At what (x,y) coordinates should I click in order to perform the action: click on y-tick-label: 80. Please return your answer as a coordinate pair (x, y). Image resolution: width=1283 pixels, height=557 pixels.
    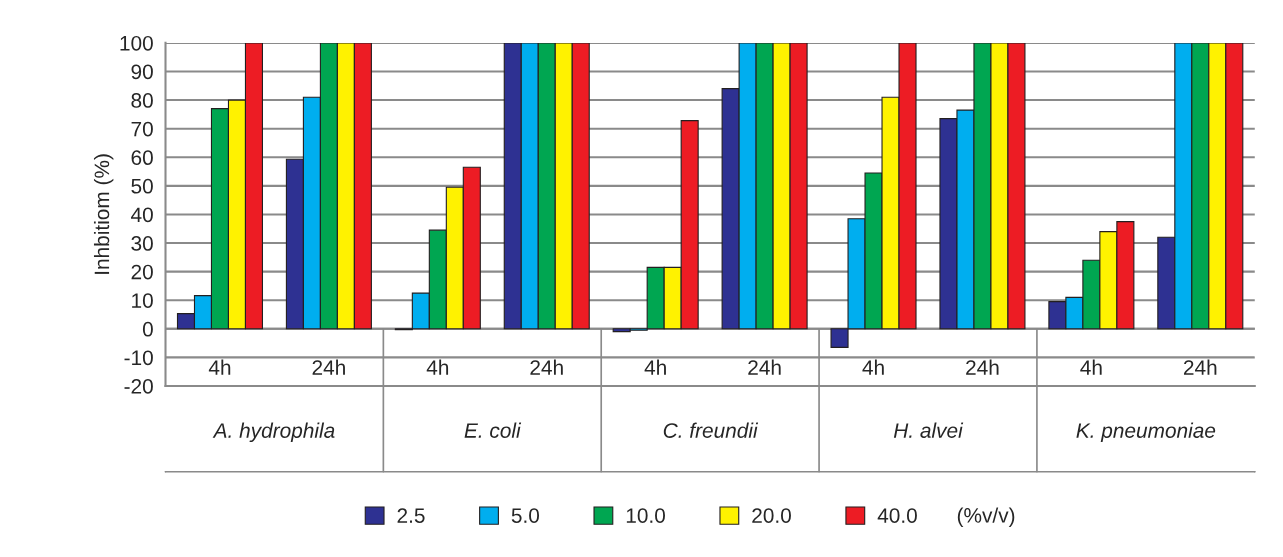
    Looking at the image, I should click on (142, 100).